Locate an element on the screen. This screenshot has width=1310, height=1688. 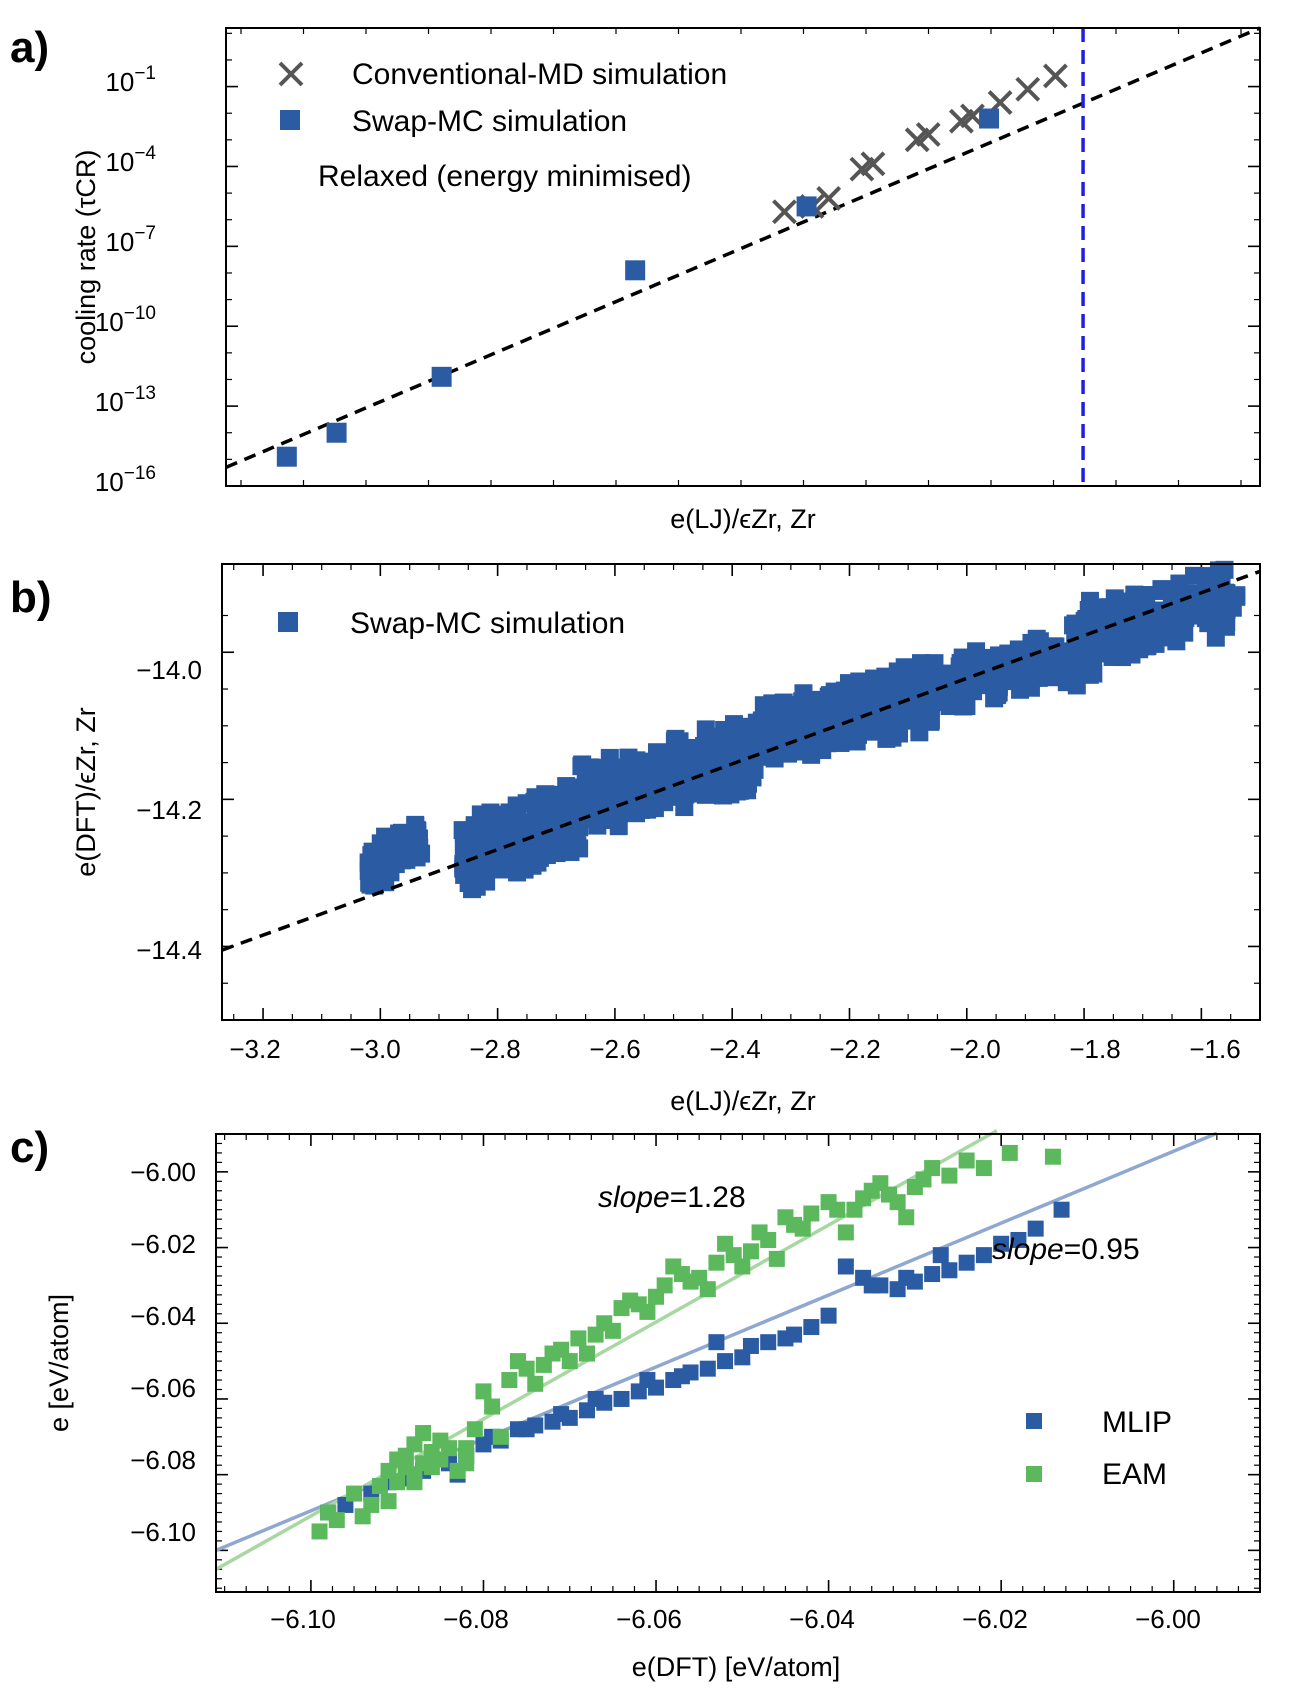
c-xtick-label: −6.10 is located at coordinates (303, 1619).